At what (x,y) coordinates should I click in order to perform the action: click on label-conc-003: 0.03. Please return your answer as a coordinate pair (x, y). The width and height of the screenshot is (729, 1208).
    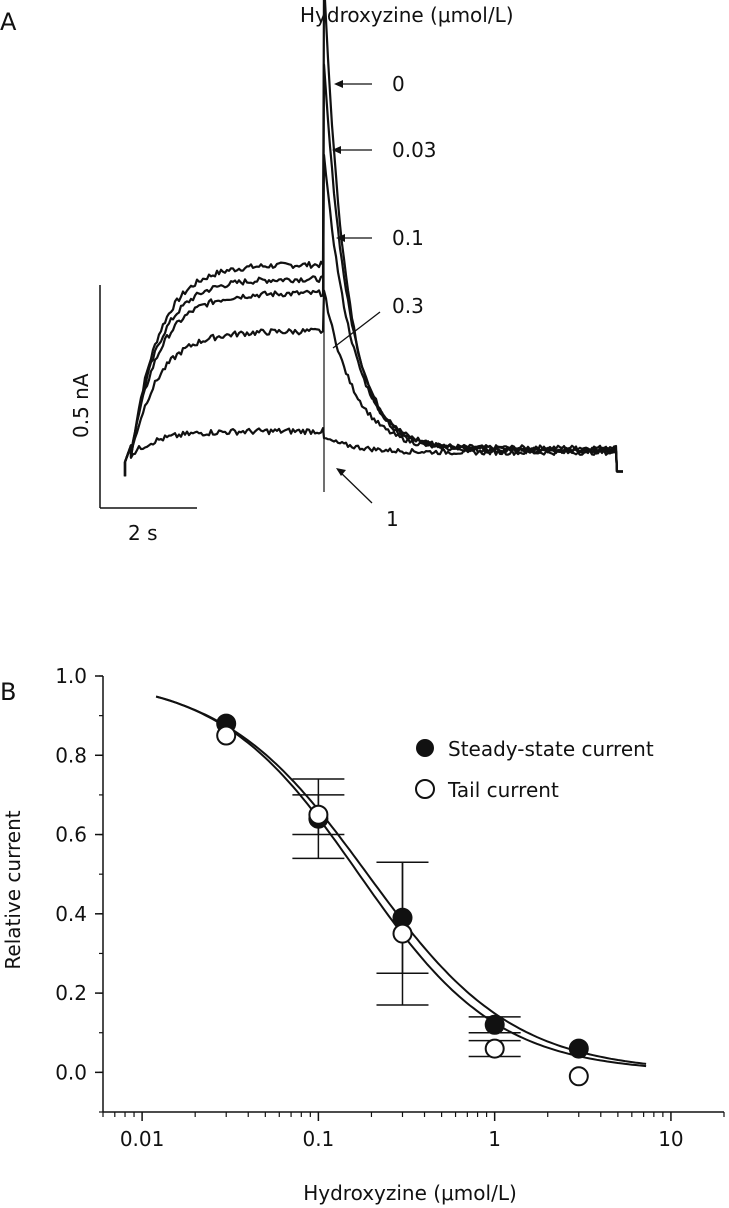
    Looking at the image, I should click on (414, 150).